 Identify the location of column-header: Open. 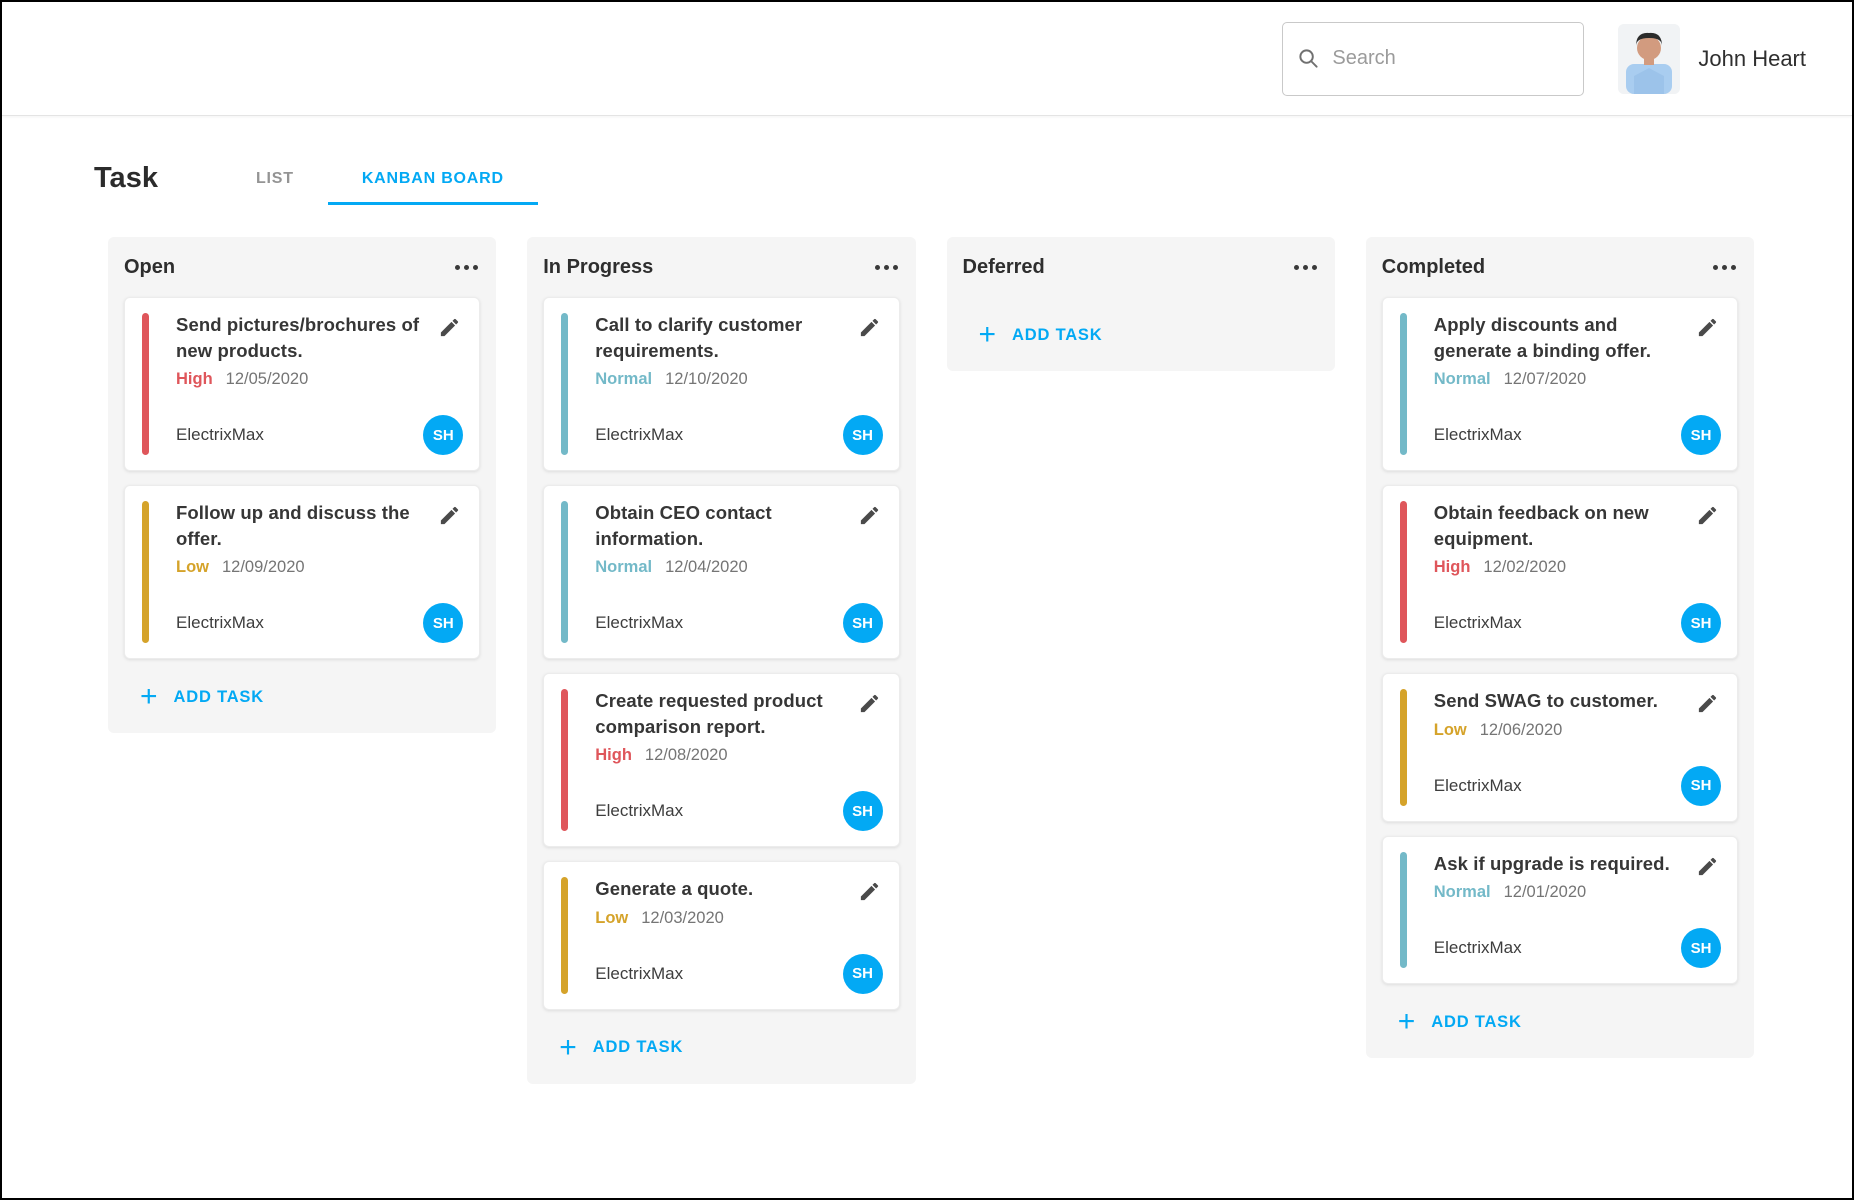
(302, 267).